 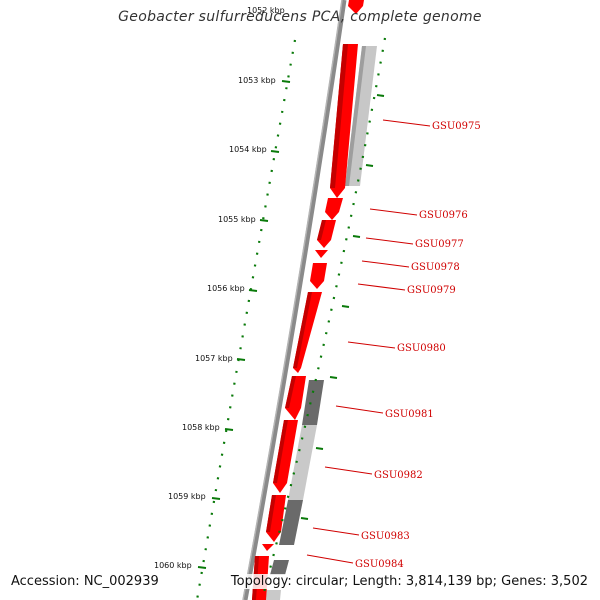 What do you see at coordinates (248, 149) in the screenshot?
I see `kbp-label: 1054 kbp` at bounding box center [248, 149].